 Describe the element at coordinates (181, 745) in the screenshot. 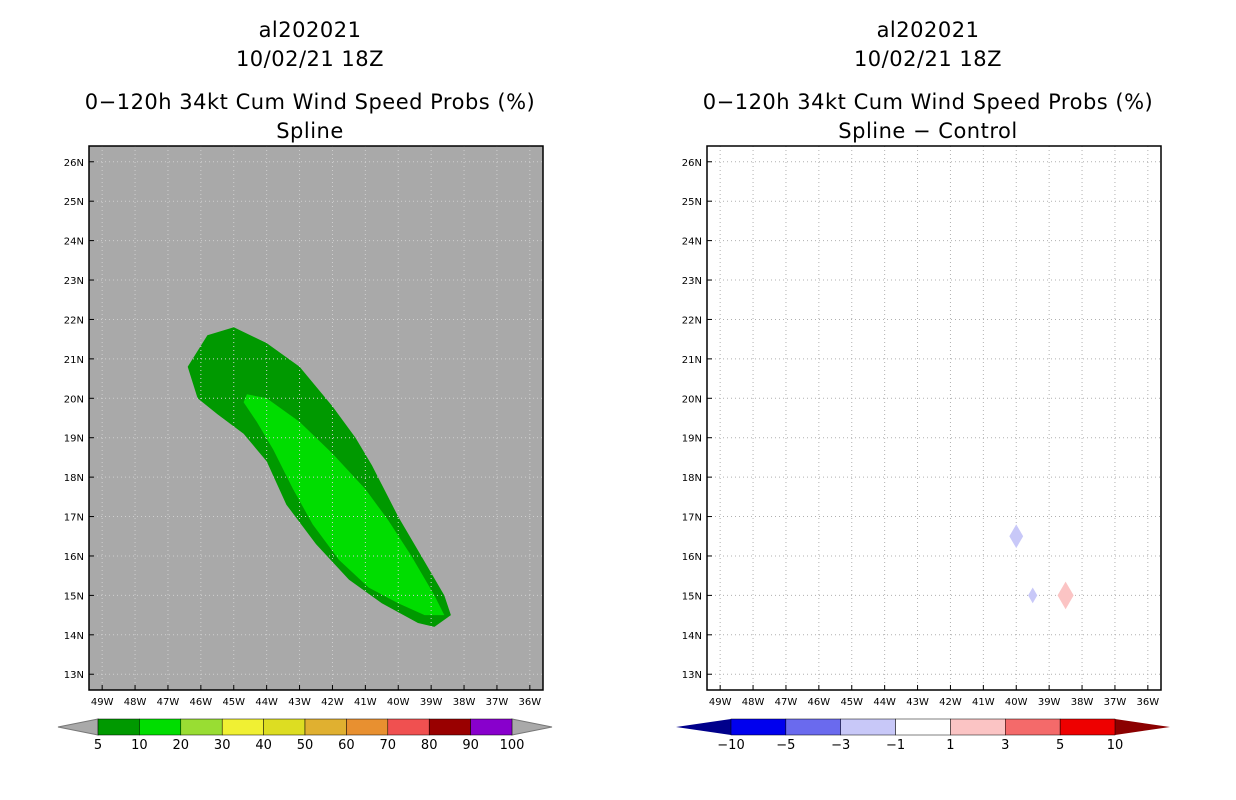

I see `colorbar-label: 20` at that location.